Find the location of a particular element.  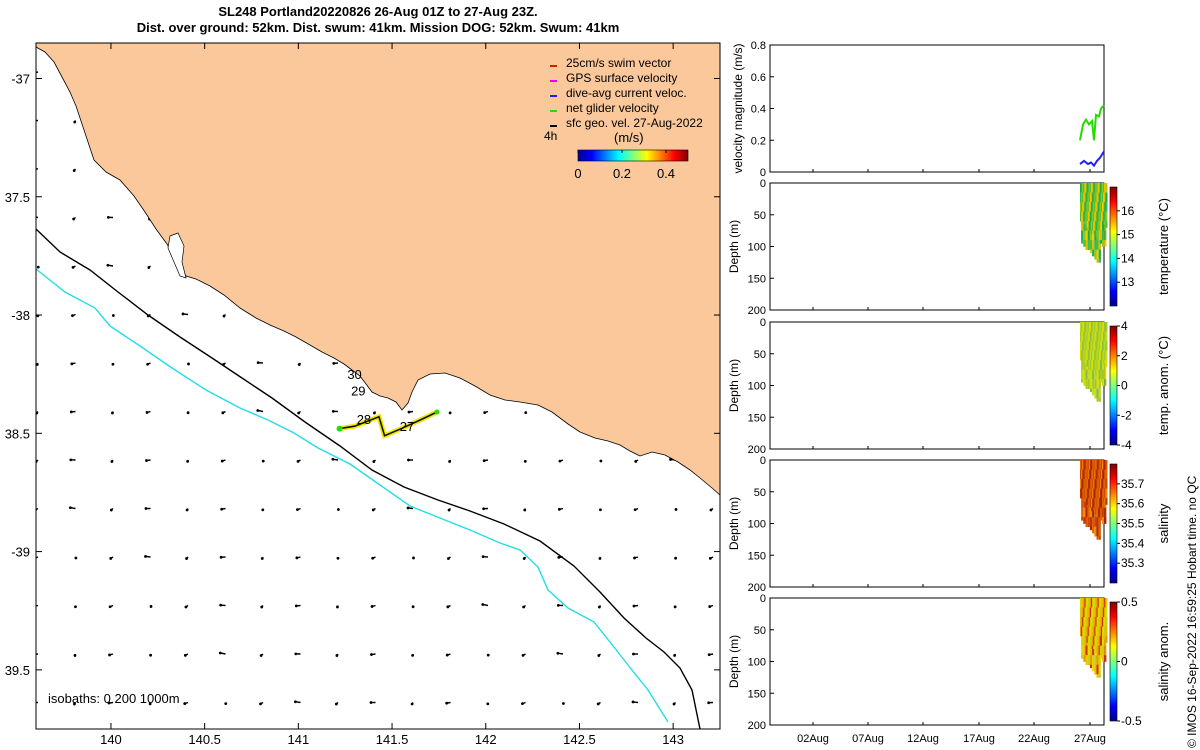

depth-tick-label: 0 is located at coordinates (763, 323).